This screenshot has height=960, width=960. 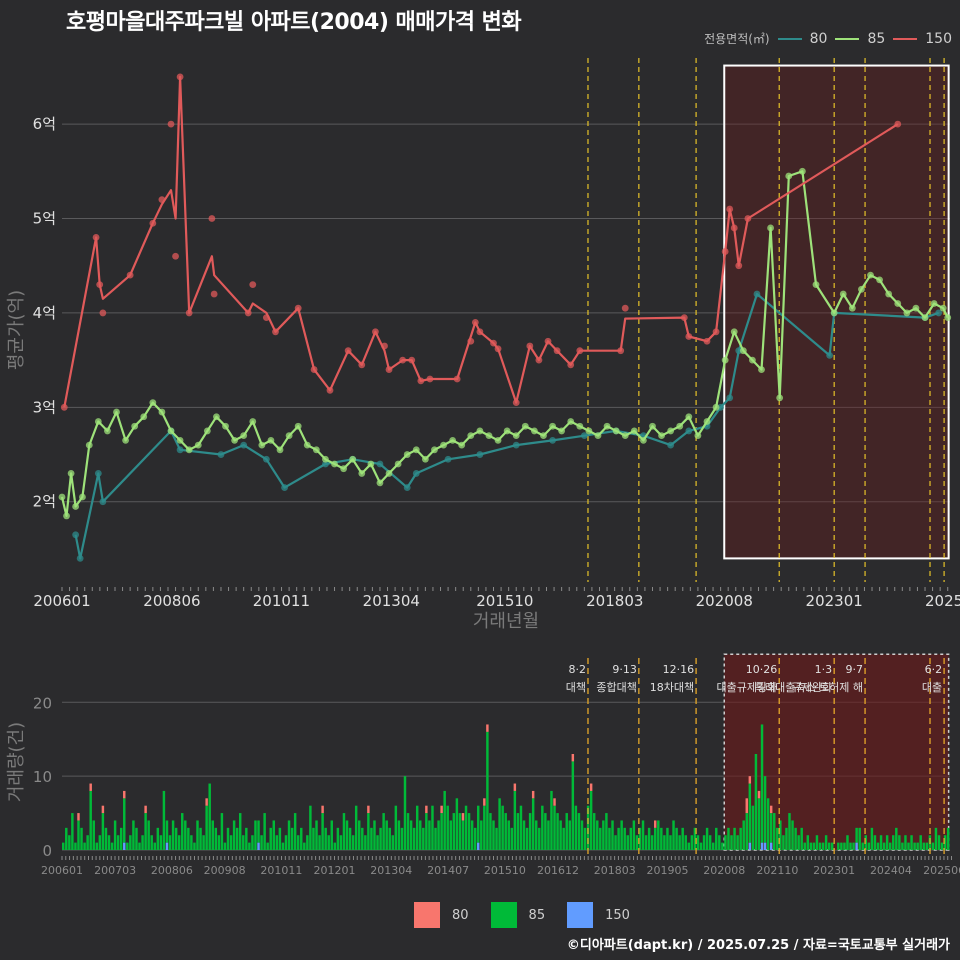 What do you see at coordinates (506, 621) in the screenshot?
I see `price-x-axis-title: 거래년월` at bounding box center [506, 621].